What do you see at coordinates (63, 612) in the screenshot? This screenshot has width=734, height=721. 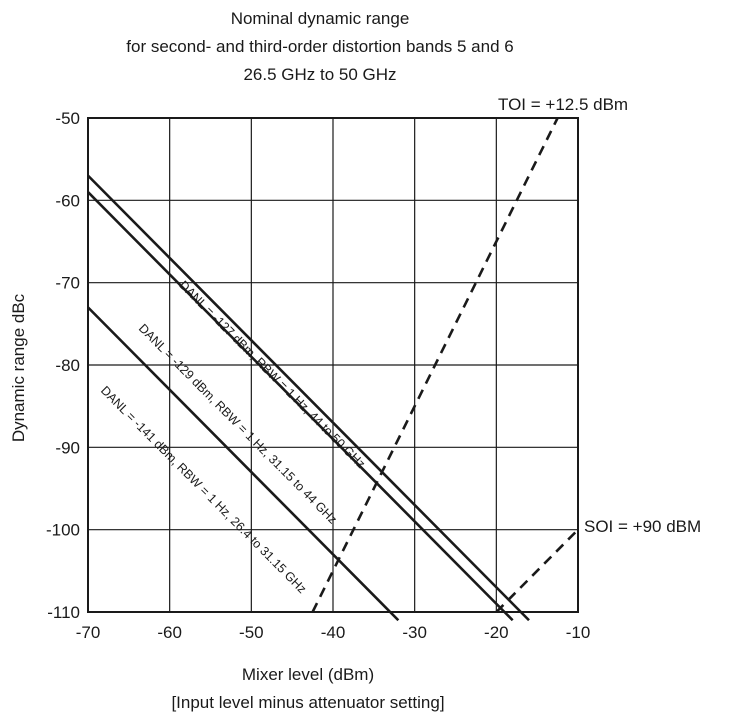 I see `y-tick-label: -110` at bounding box center [63, 612].